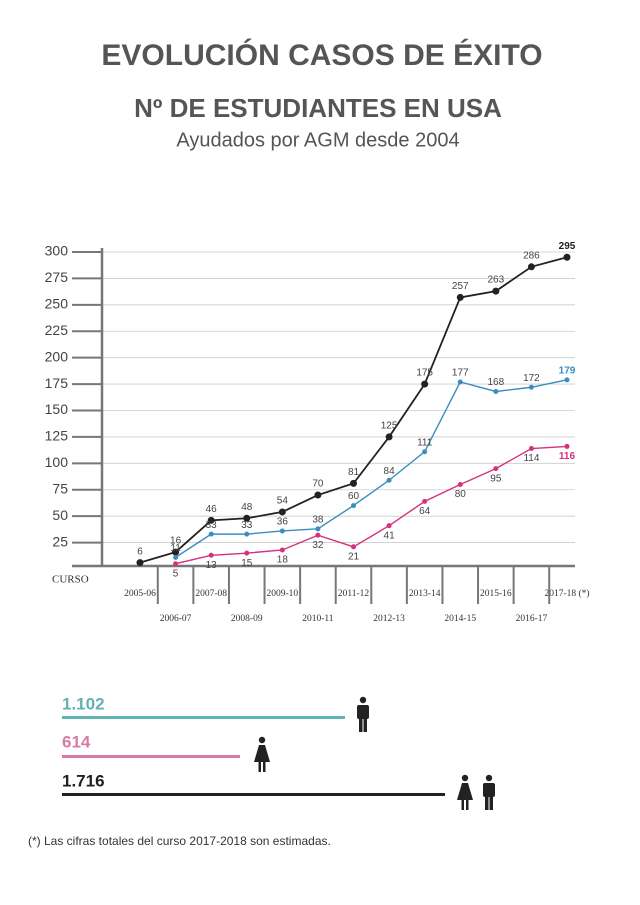 The image size is (640, 905). I want to click on total-label: 1.716, so click(83, 780).